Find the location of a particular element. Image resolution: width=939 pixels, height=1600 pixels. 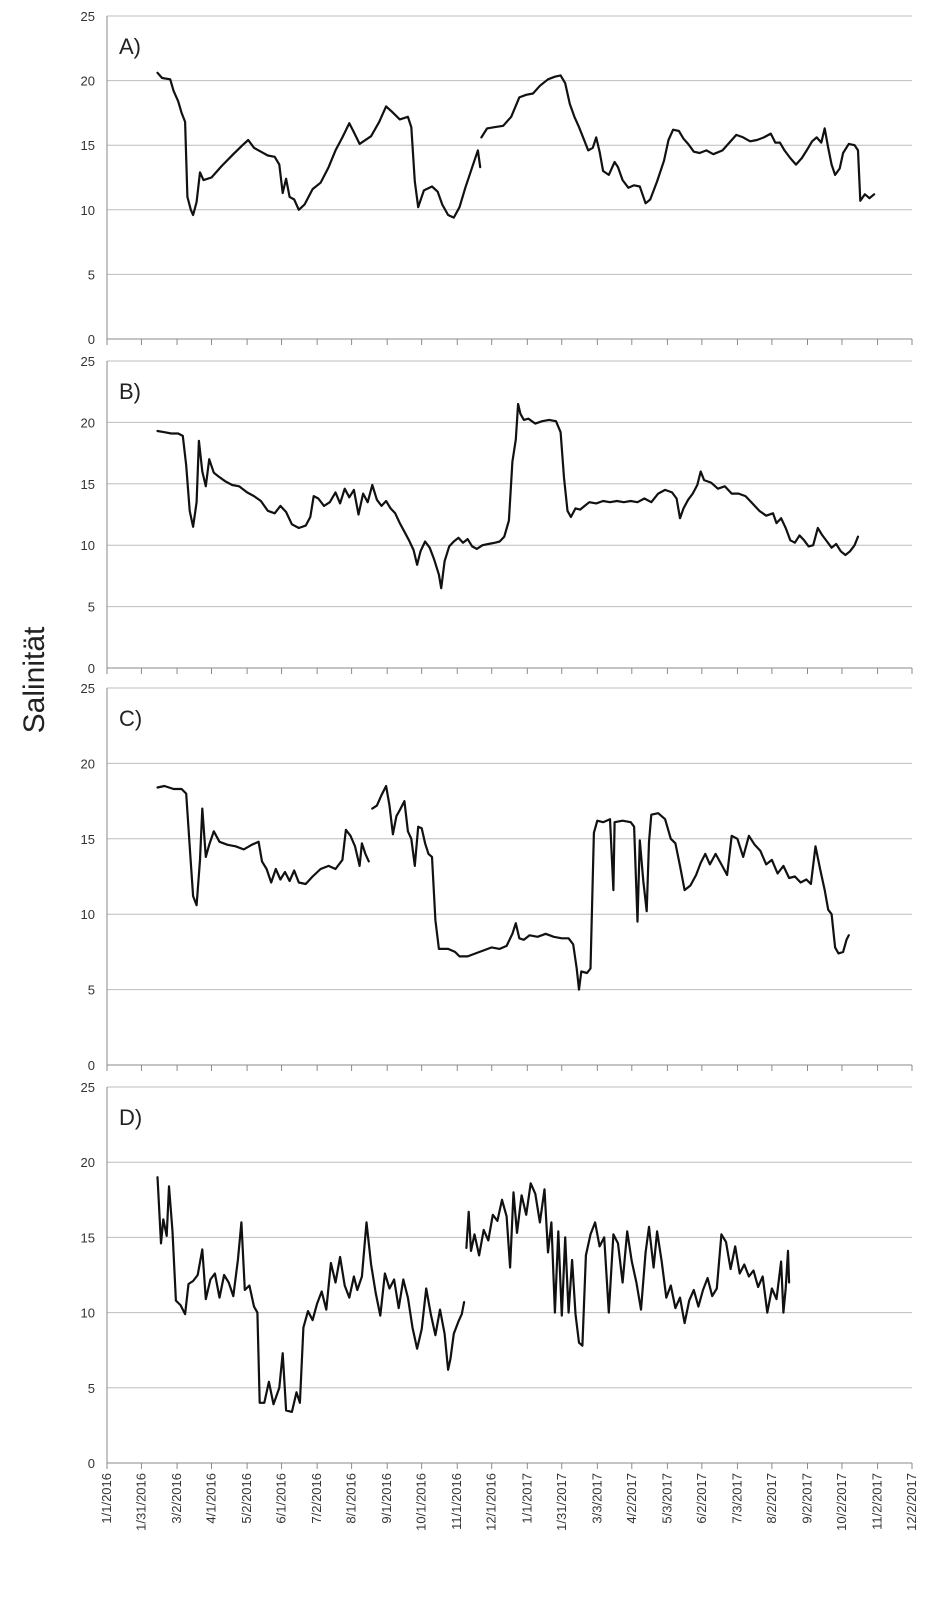

x-tick-label: 10/1/2016 is located at coordinates (421, 1502).